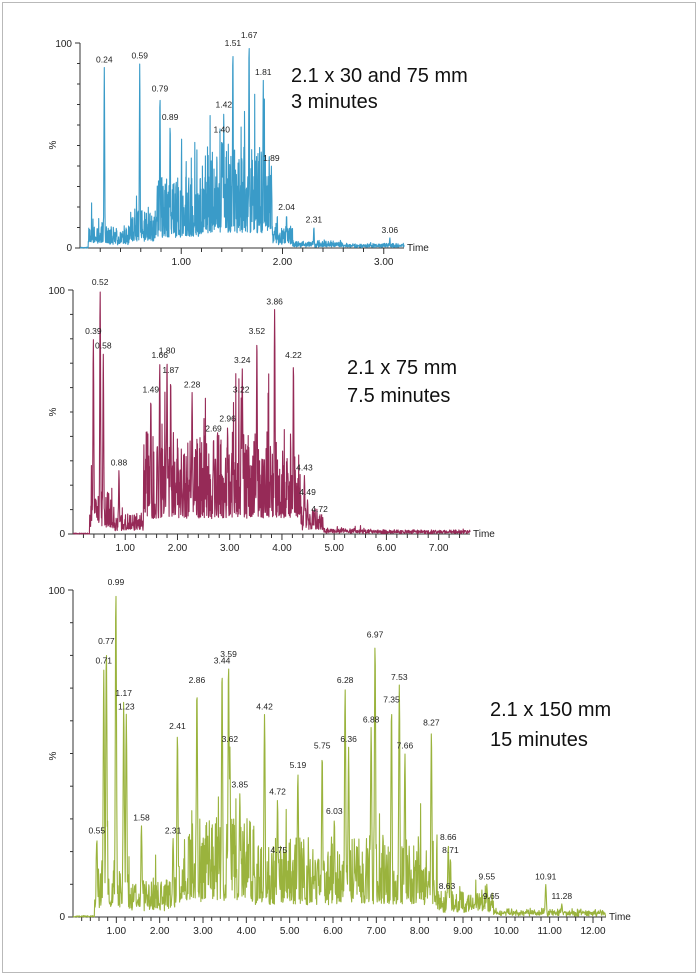 The image size is (700, 977). Describe the element at coordinates (159, 355) in the screenshot. I see `peak-label: 1.66` at that location.